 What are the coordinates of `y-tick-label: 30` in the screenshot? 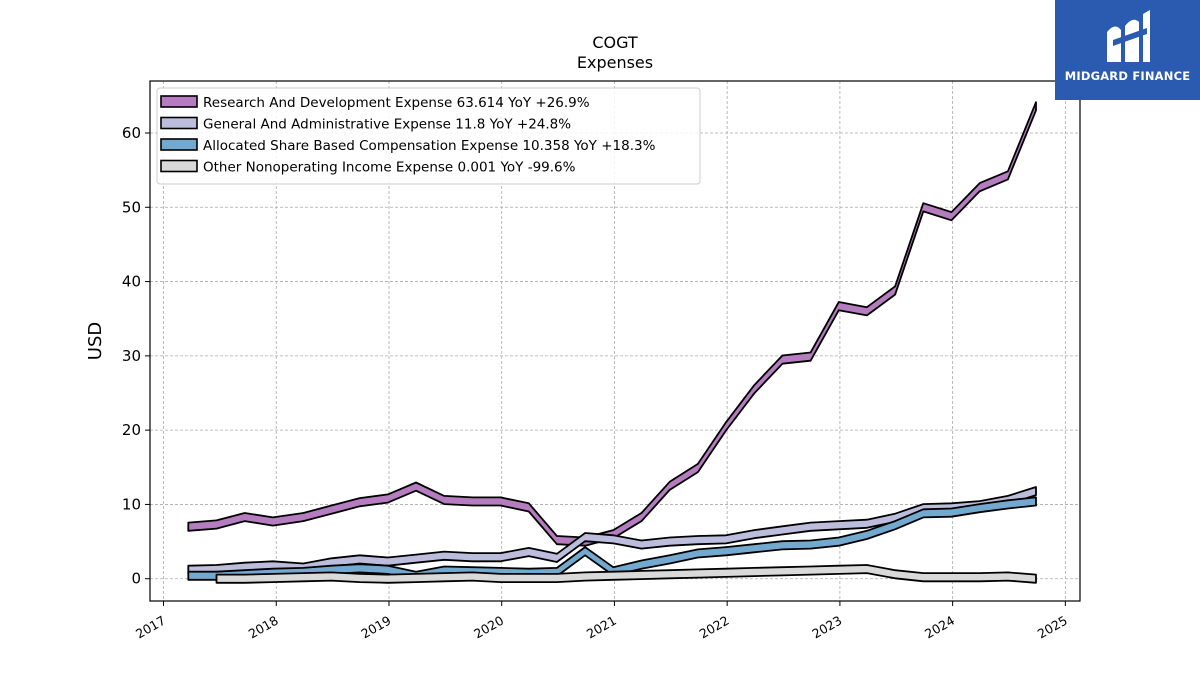 It's located at (131, 356).